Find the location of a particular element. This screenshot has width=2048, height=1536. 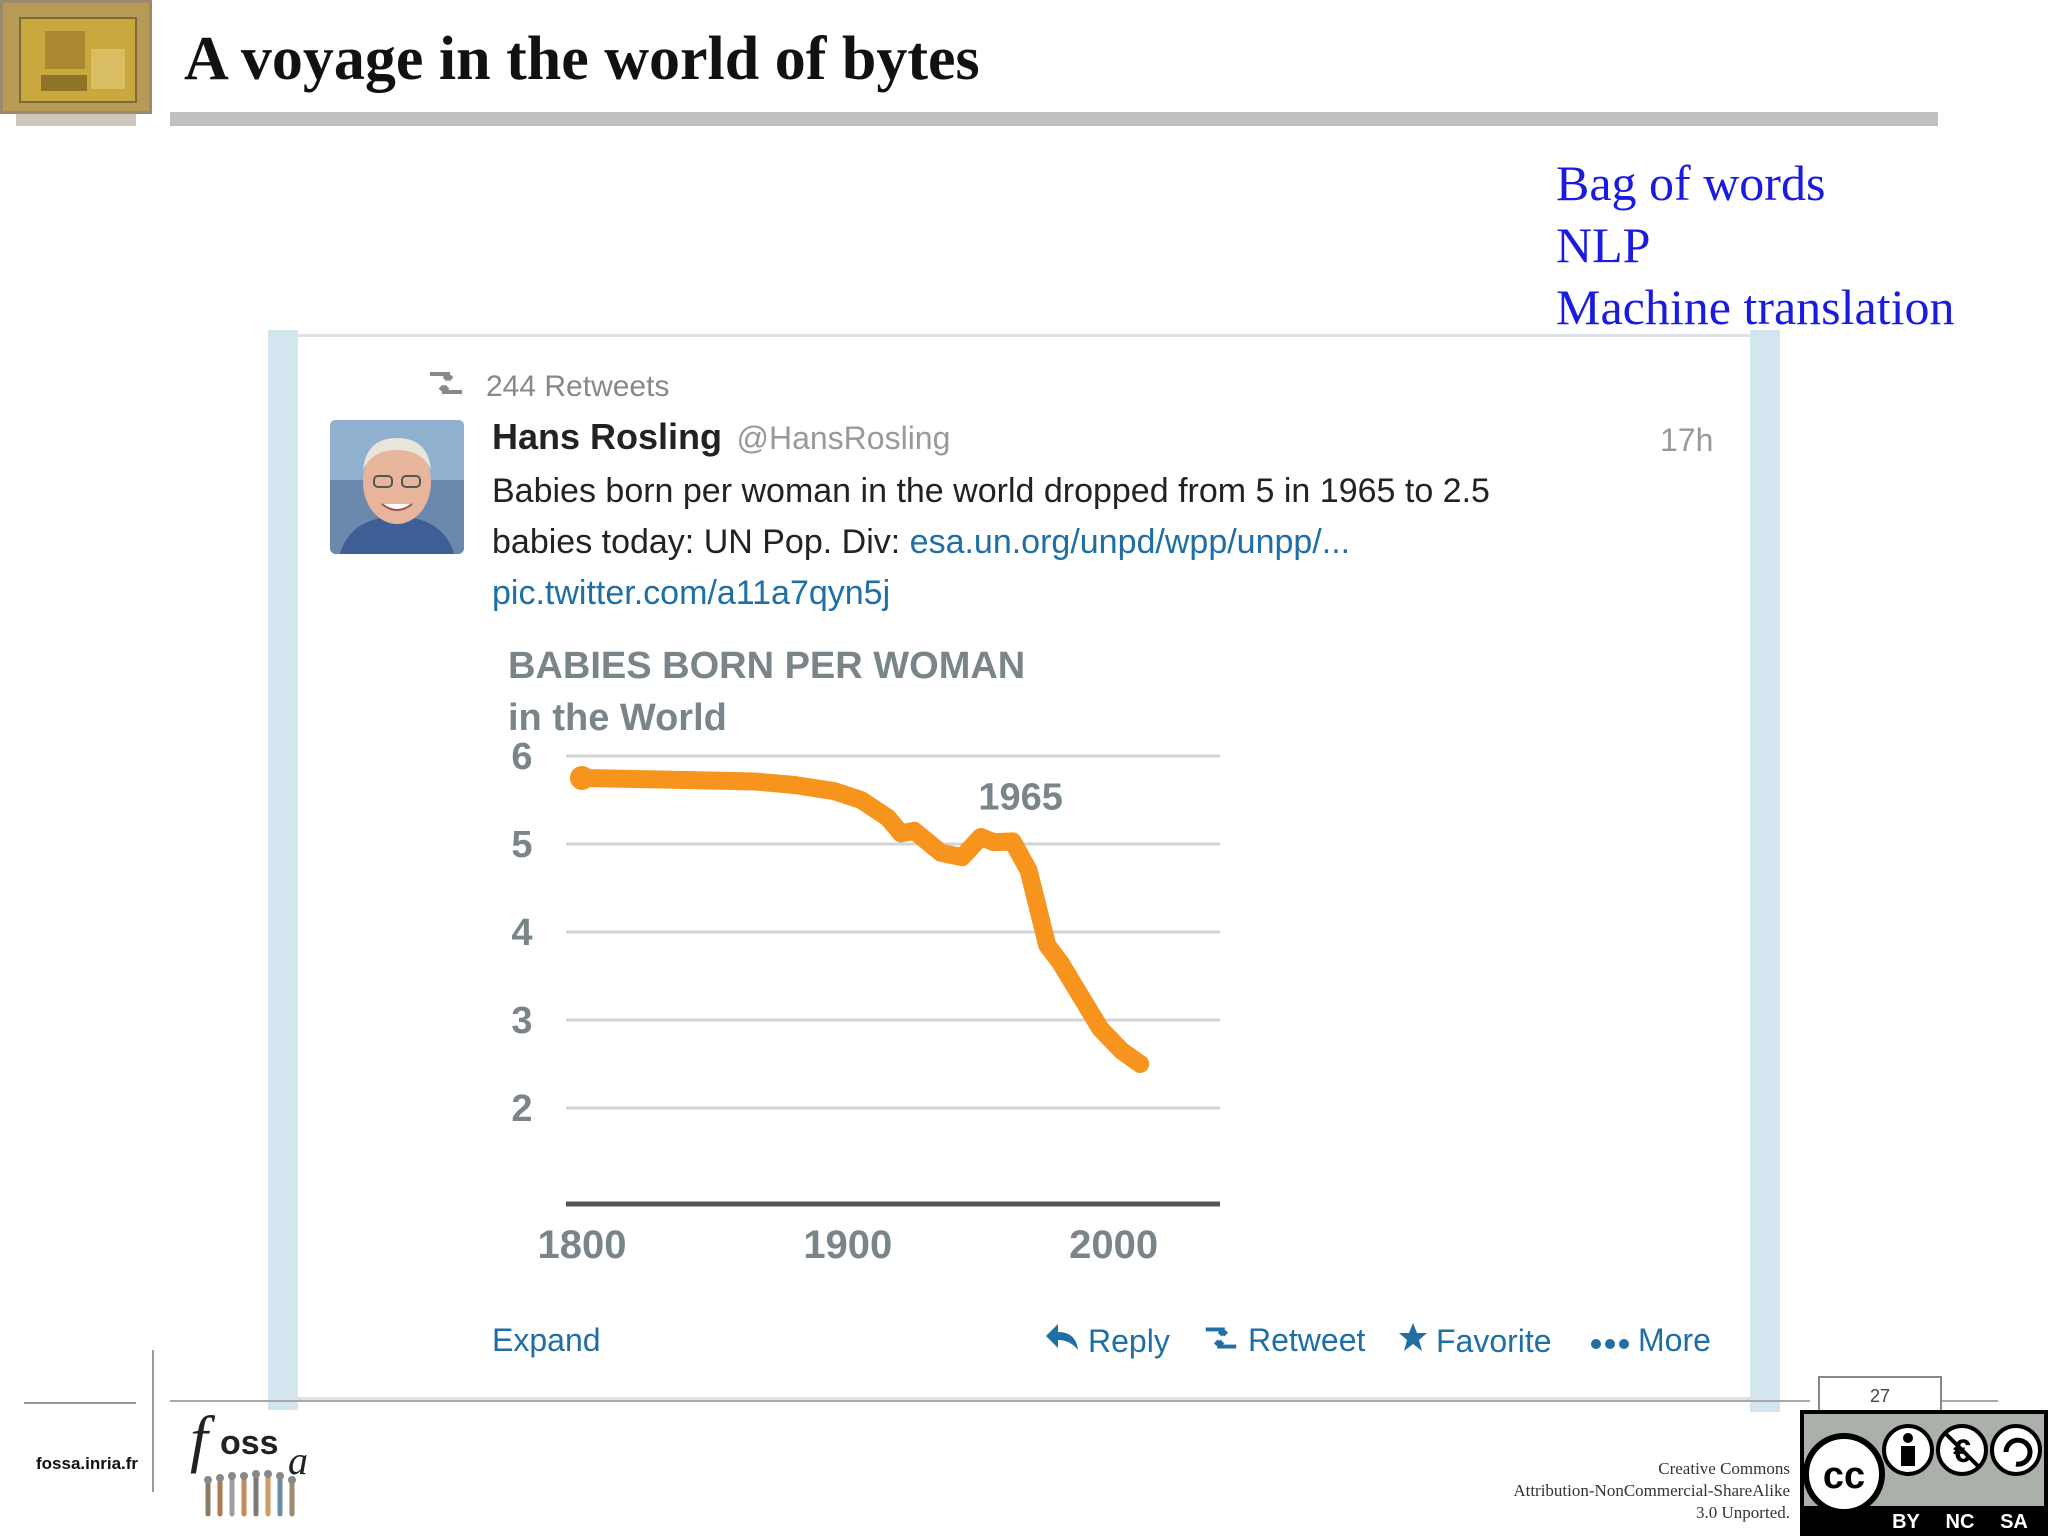

svg-text: f is located at coordinates (203, 1439).